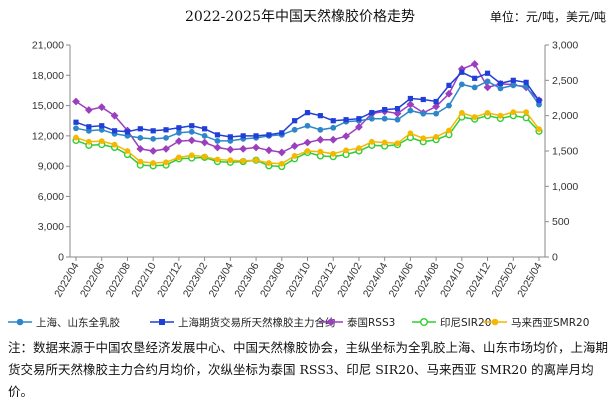  I want to click on left-tick-label: 3,000, so click(51, 227).